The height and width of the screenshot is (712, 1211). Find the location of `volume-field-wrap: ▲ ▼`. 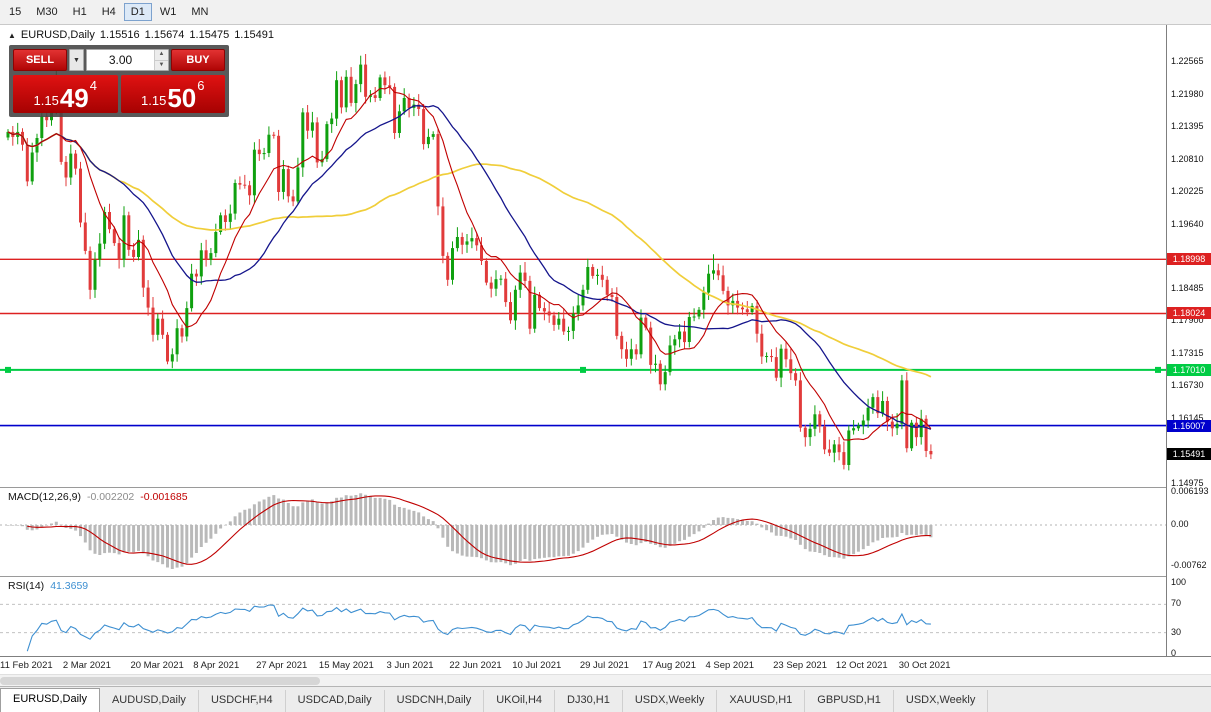

volume-field-wrap: ▲ ▼ is located at coordinates (127, 60).